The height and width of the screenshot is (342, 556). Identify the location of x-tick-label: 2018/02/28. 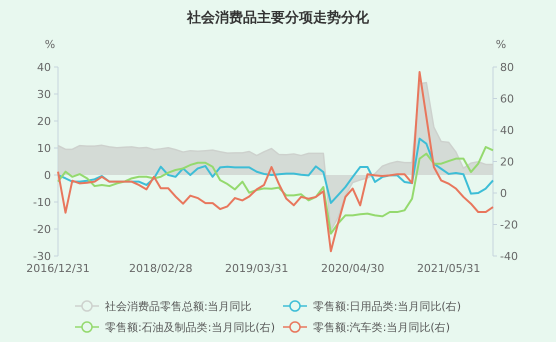
(160, 268).